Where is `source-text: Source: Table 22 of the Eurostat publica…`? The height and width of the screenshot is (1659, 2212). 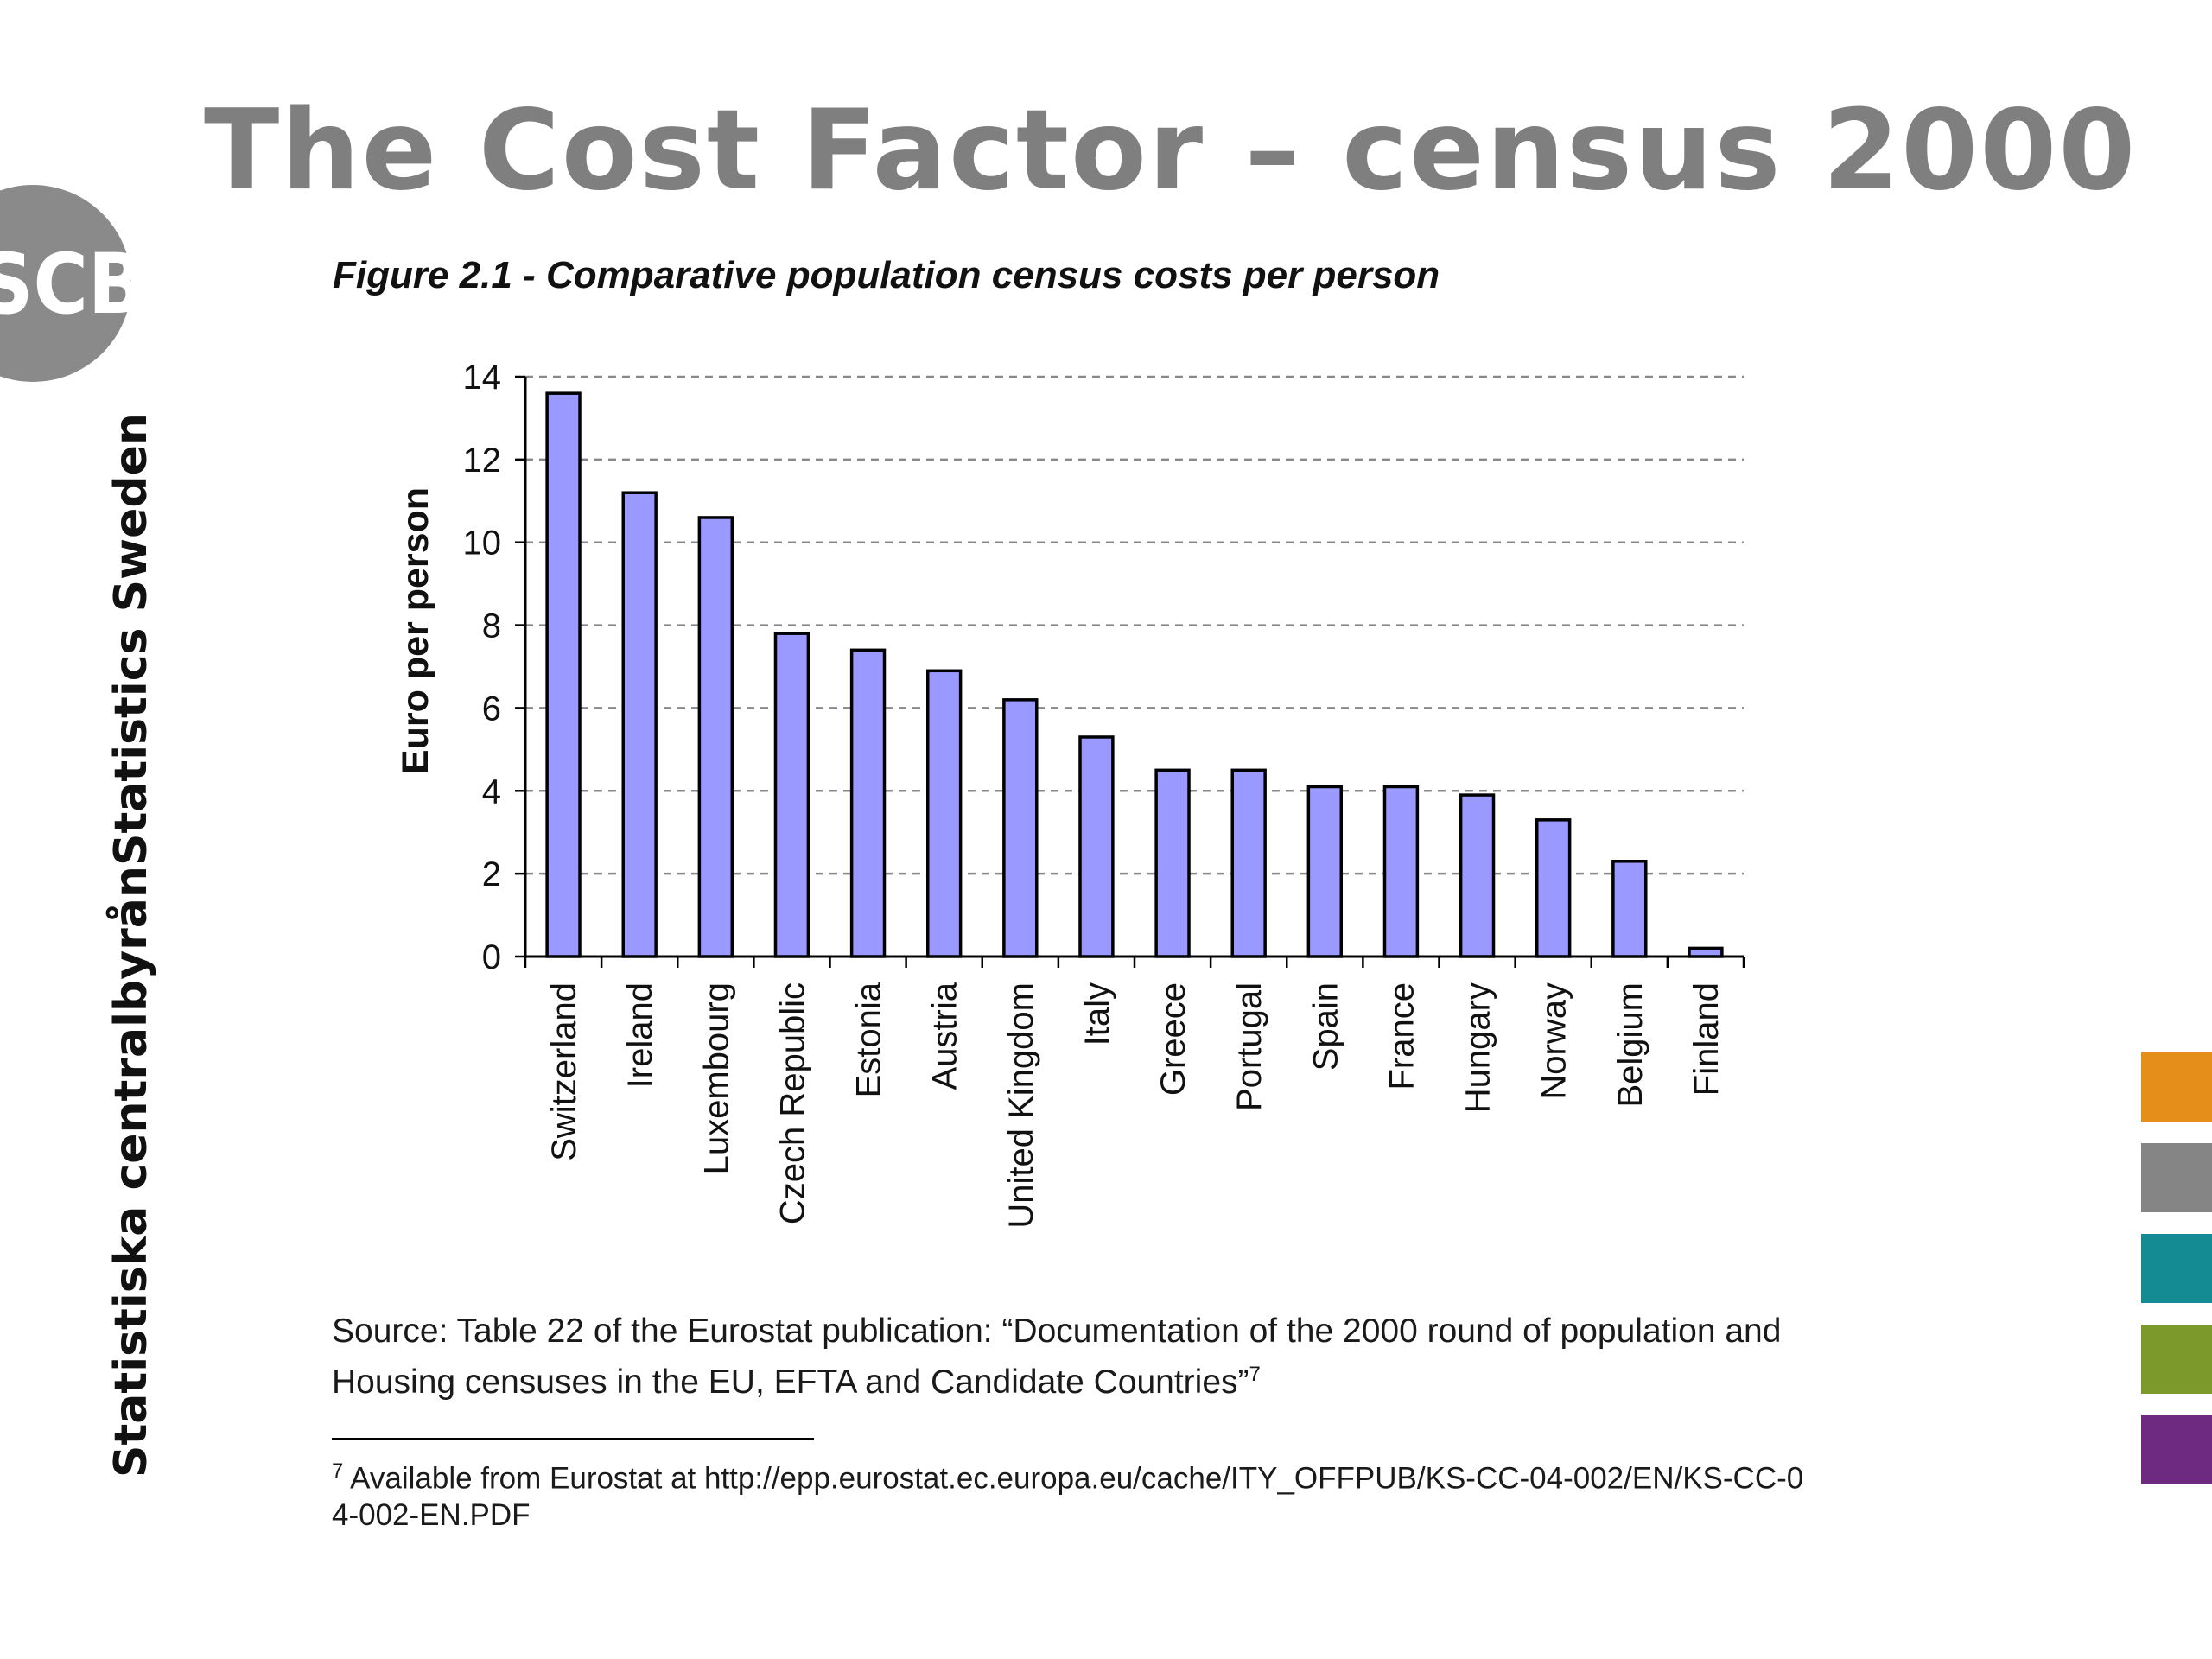
source-text: Source: Table 22 of the Eurostat publica… is located at coordinates (1118, 1357).